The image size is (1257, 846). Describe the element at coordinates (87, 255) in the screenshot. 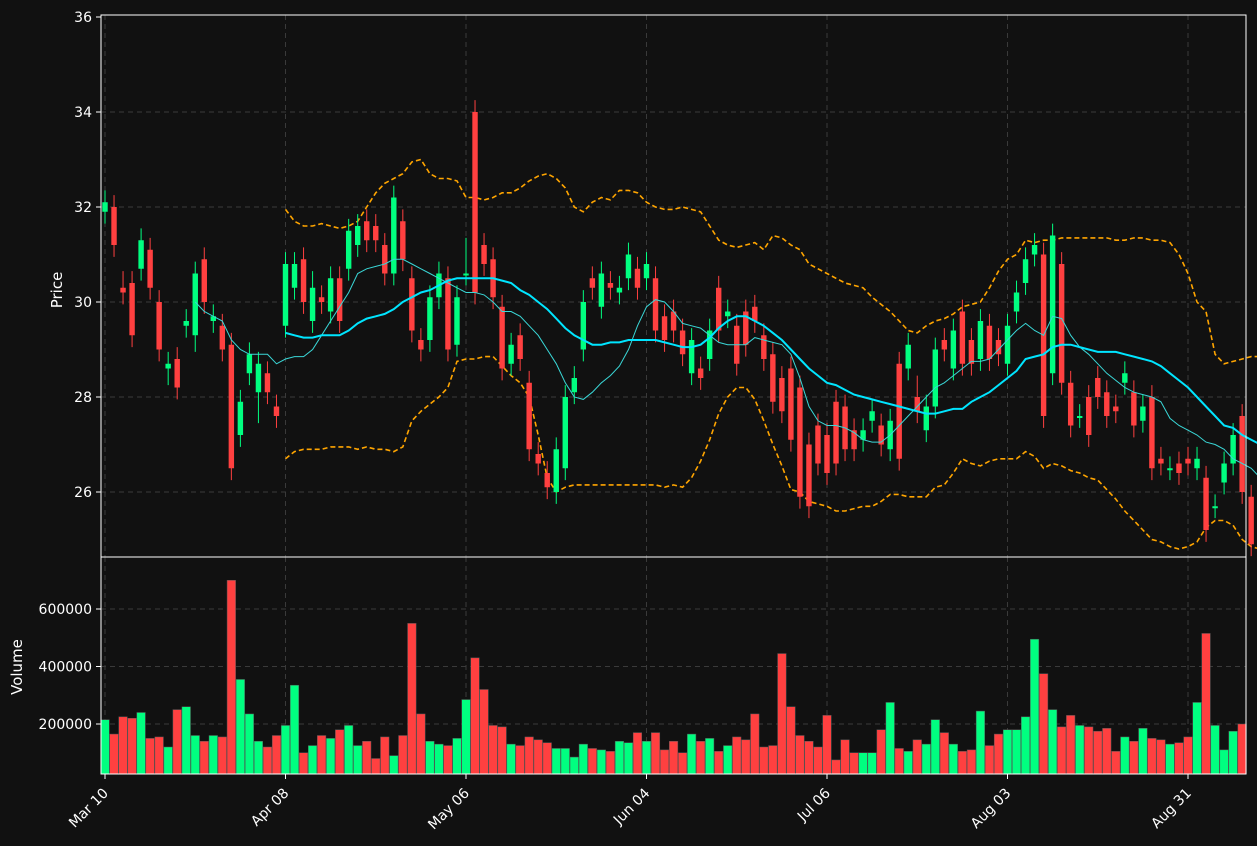

I see `price-y-ticks: 26 28 30 32 34 36` at that location.